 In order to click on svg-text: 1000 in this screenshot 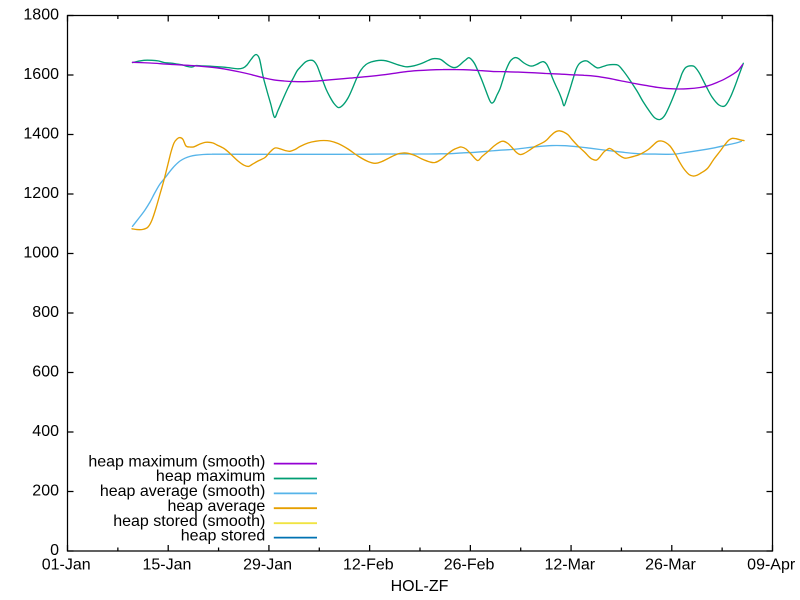, I will do `click(41, 252)`.